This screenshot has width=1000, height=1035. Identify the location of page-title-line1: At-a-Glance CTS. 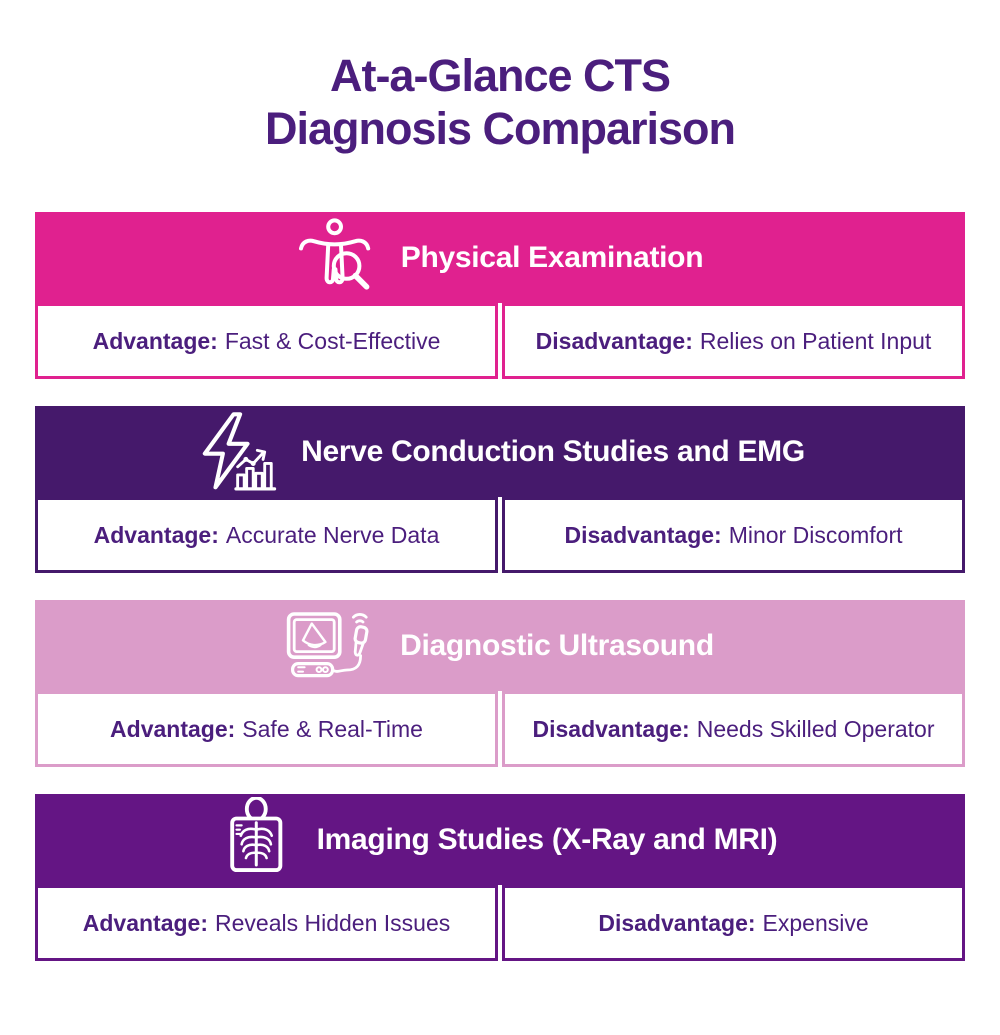
(500, 75).